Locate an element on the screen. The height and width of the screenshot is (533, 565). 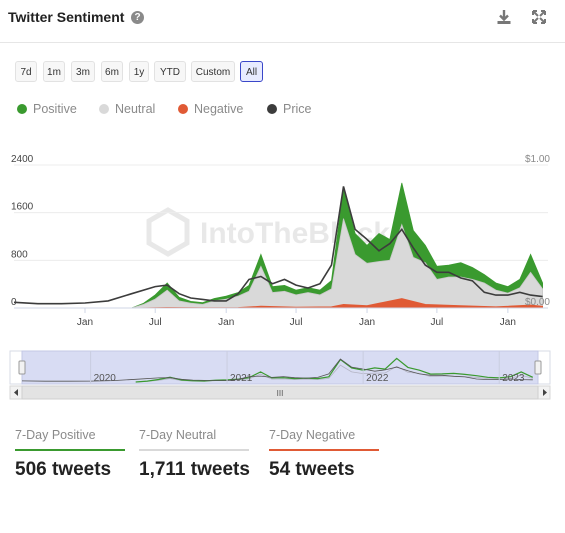
legend-swatch-neutral is located at coordinates (104, 109).